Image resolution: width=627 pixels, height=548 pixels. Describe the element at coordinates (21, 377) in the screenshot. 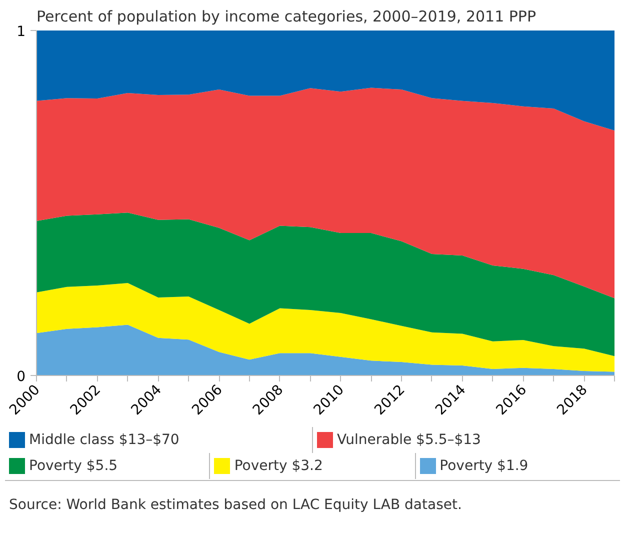

I see `y-tick-label: 0` at that location.